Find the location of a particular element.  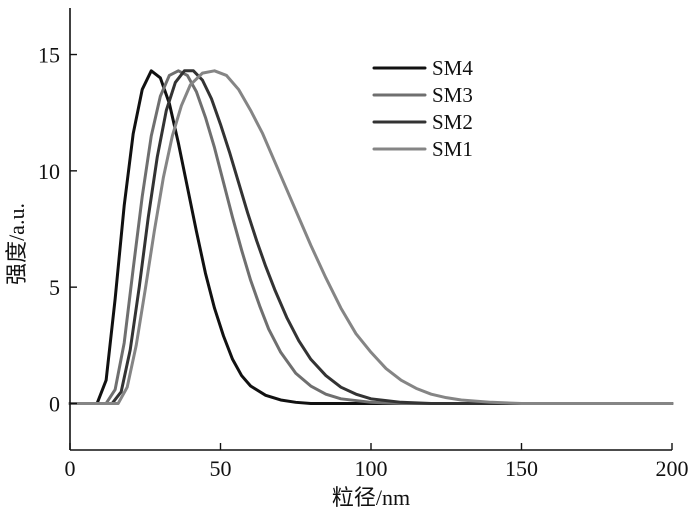

x-tick-label: 150 is located at coordinates (521, 468).